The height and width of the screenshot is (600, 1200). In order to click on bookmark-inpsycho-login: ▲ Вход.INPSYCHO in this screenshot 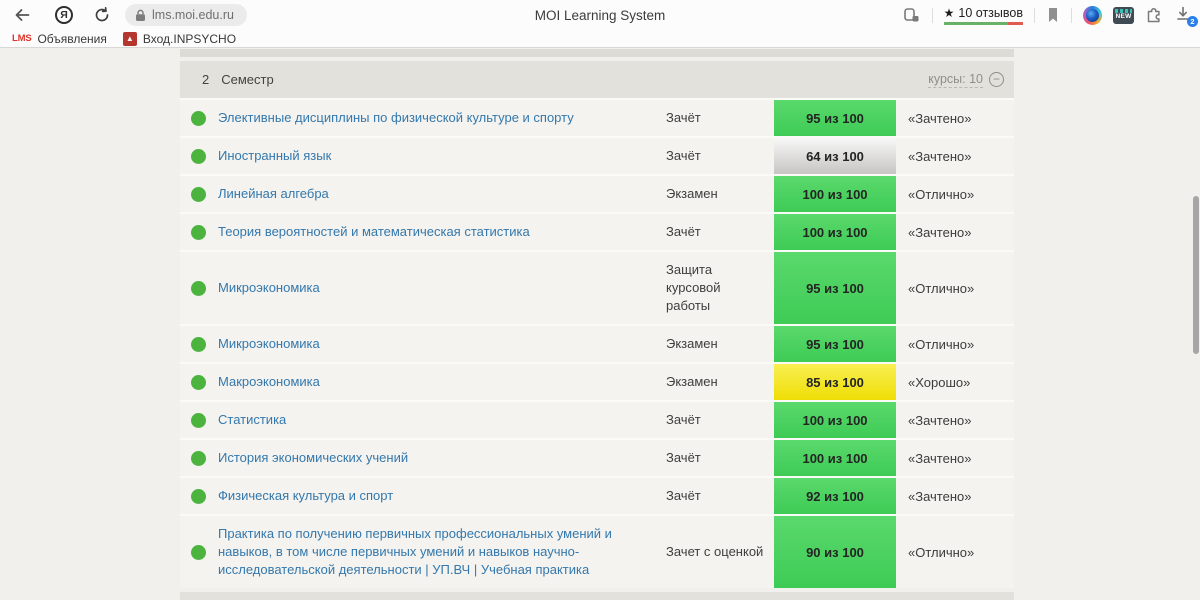, I will do `click(179, 38)`.